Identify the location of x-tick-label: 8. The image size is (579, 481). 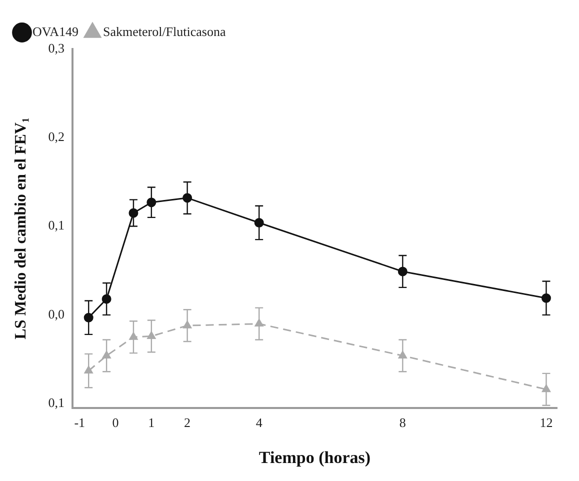
(402, 422).